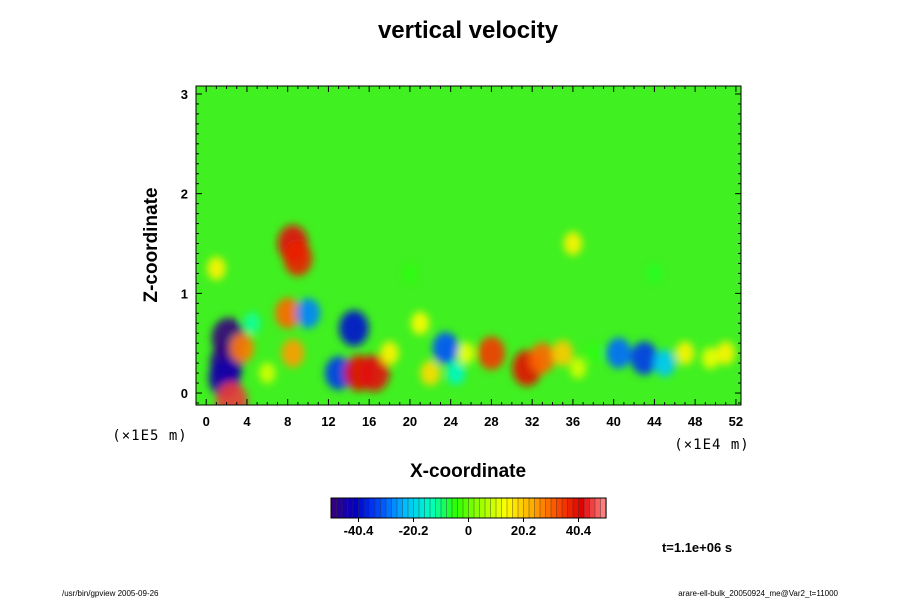 The width and height of the screenshot is (900, 600). Describe the element at coordinates (695, 421) in the screenshot. I see `x-tick-label: 48` at that location.